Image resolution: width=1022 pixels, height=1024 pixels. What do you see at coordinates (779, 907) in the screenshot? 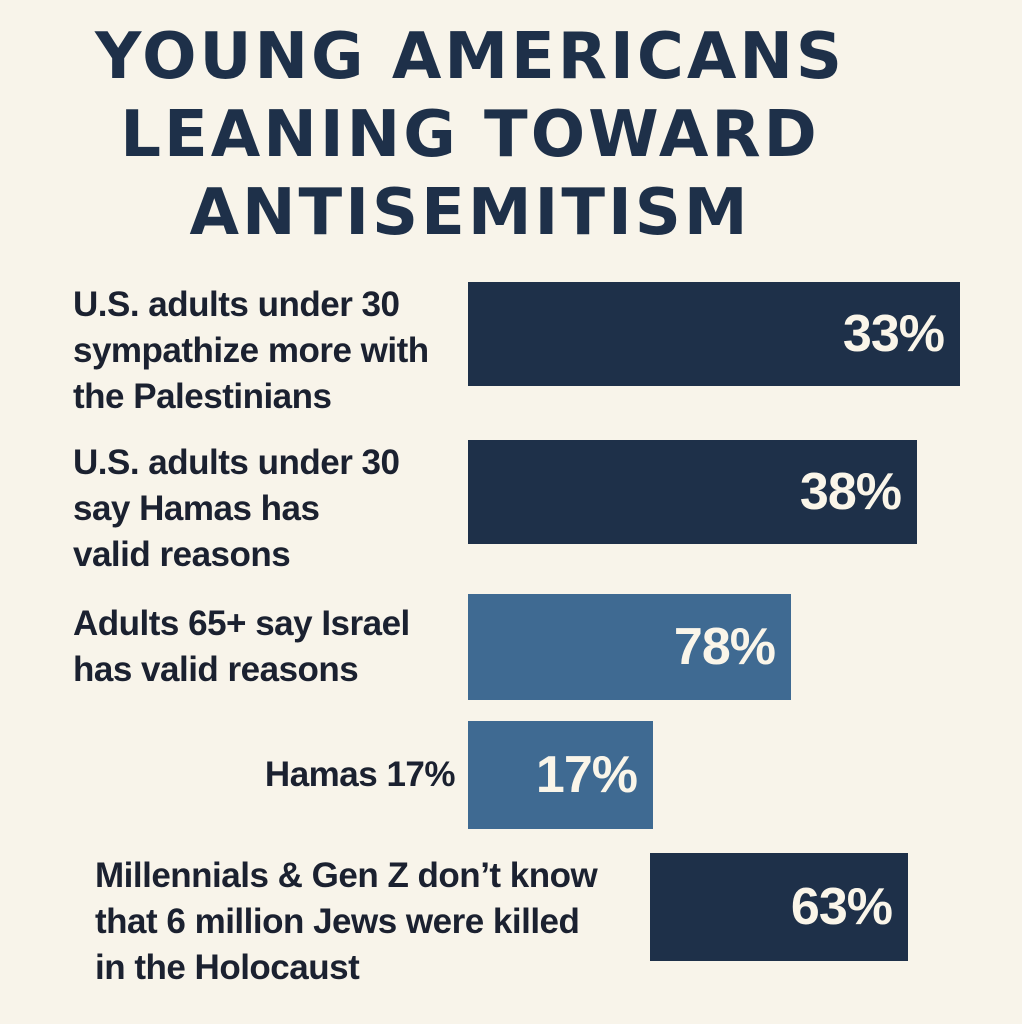
I see `bar: 63%` at bounding box center [779, 907].